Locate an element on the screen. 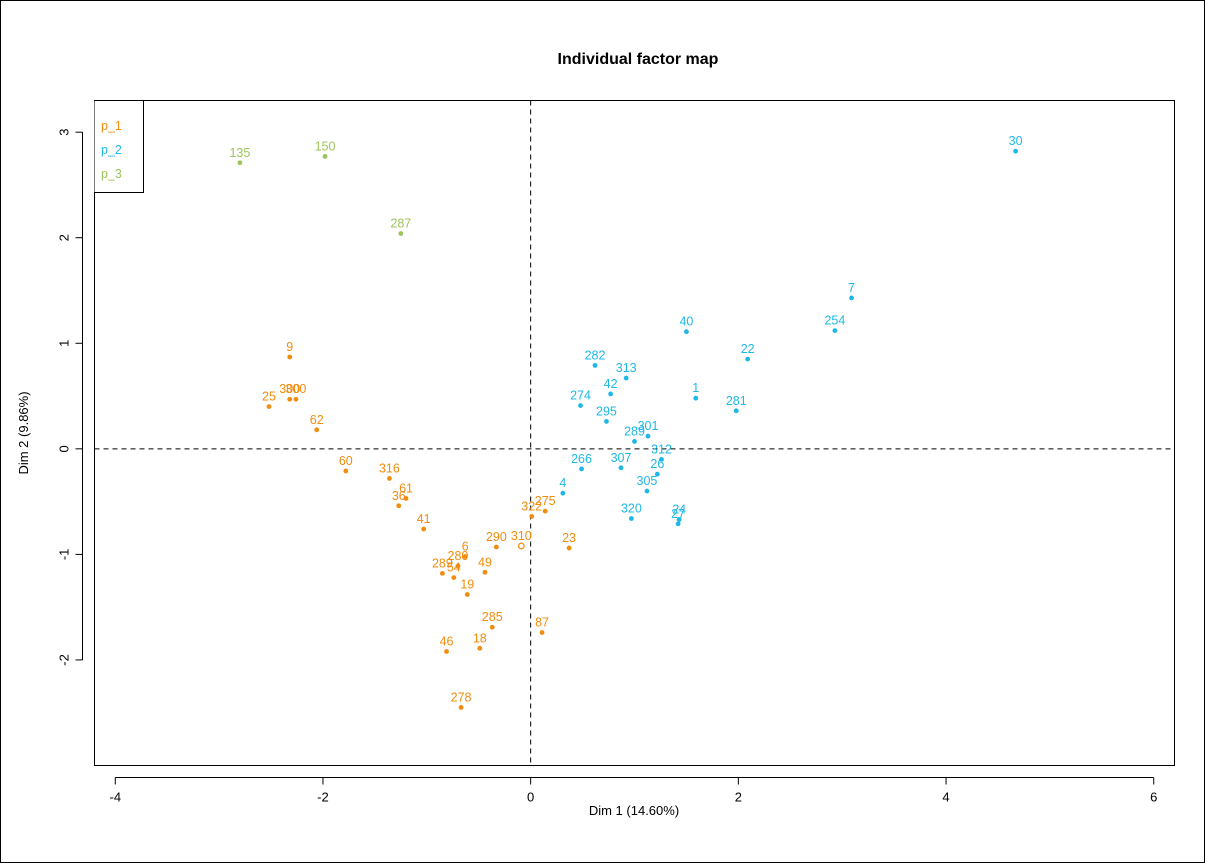  x-tick-label: 0 is located at coordinates (530, 797).